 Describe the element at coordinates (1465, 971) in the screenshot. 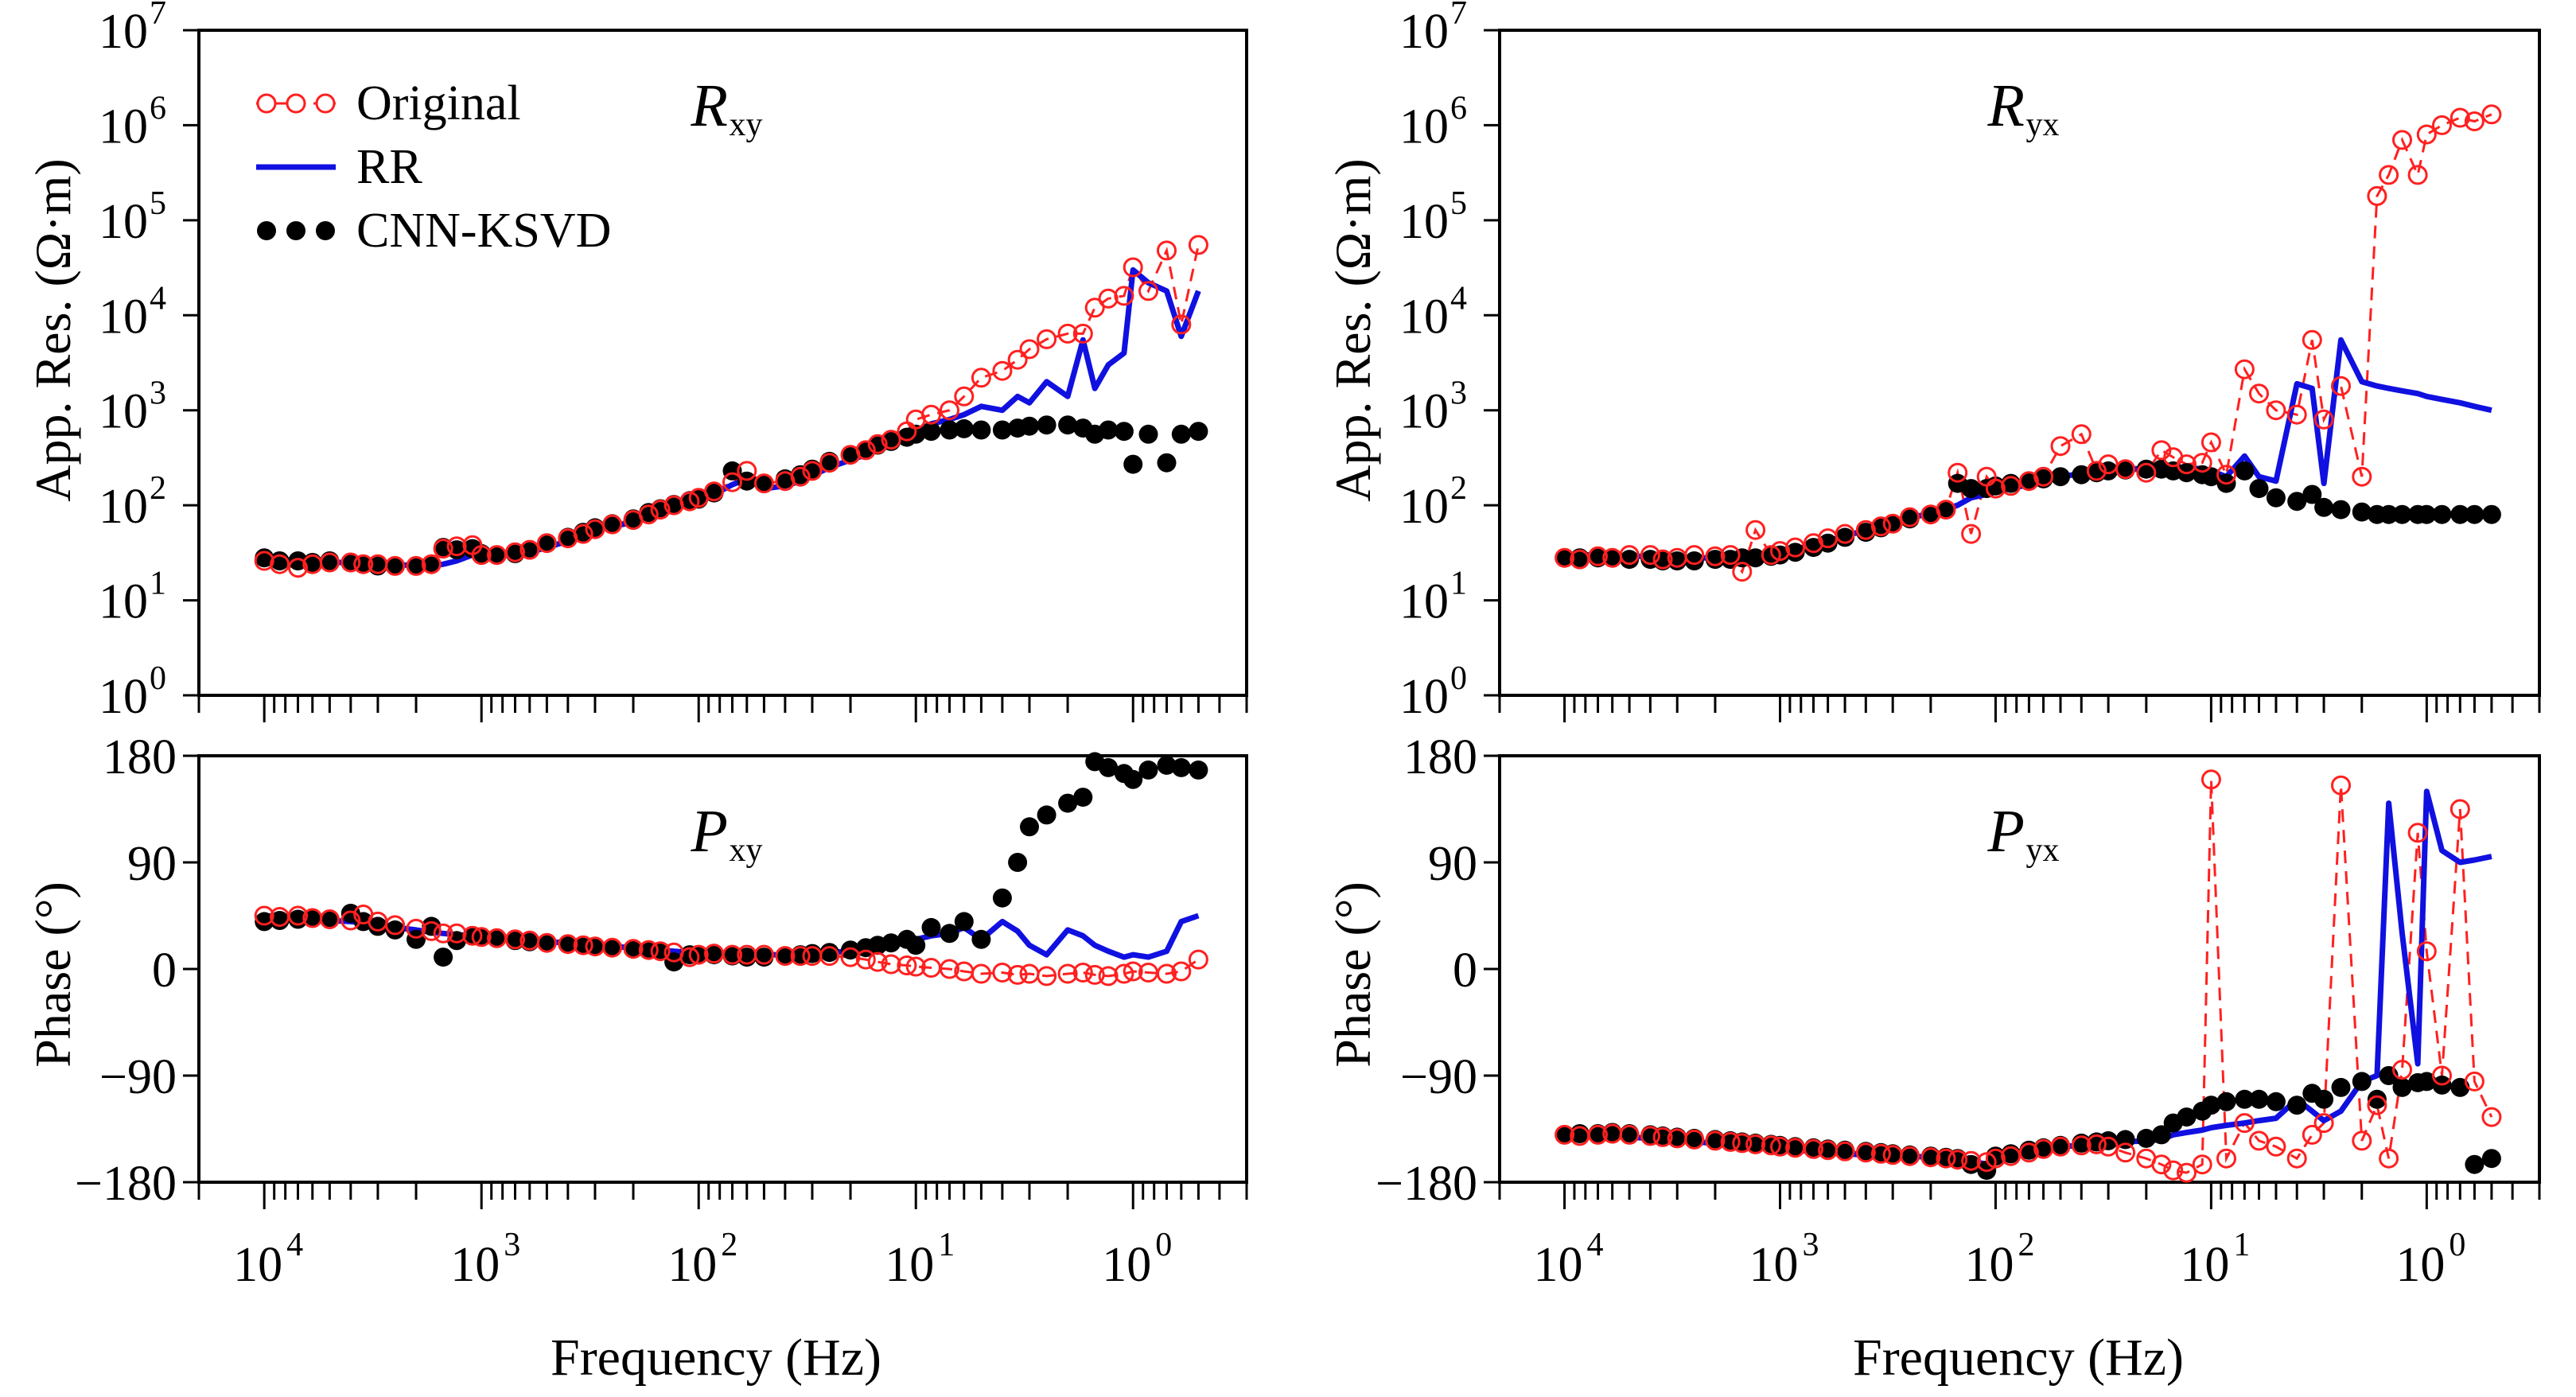

I see `y-tick-label: 0` at that location.